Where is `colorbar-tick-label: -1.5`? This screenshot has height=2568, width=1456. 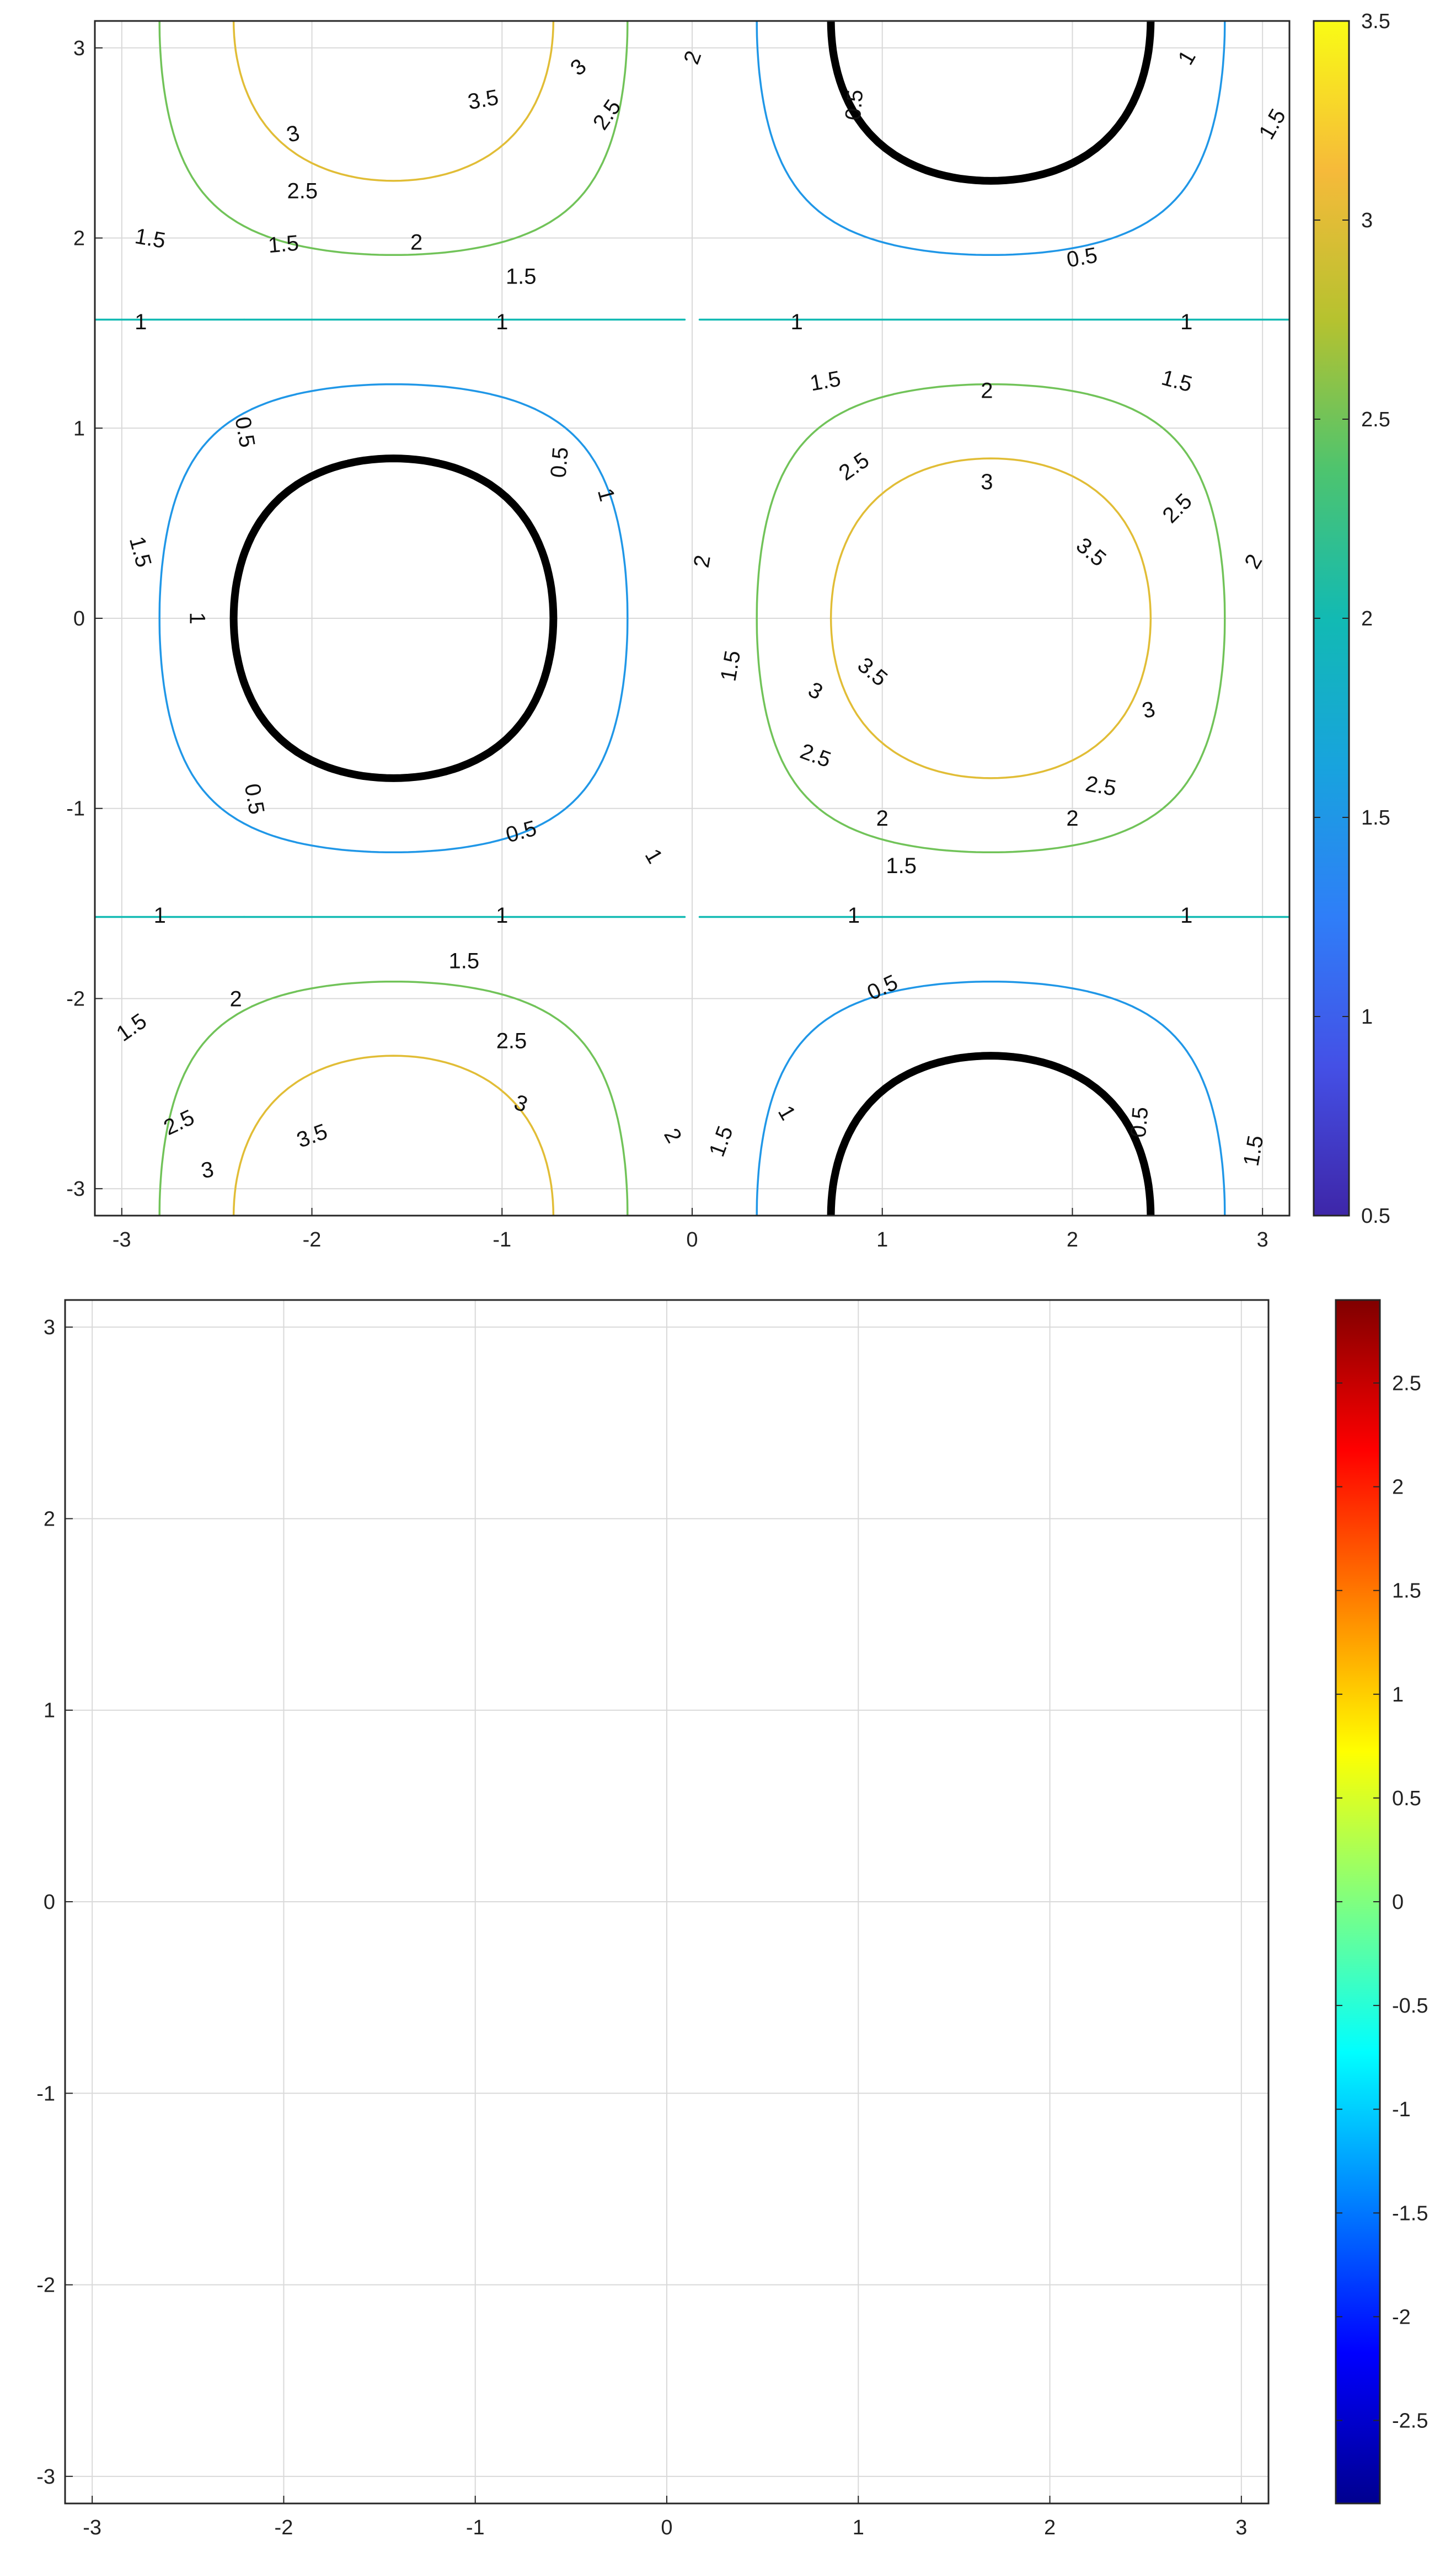 colorbar-tick-label: -1.5 is located at coordinates (1410, 2213).